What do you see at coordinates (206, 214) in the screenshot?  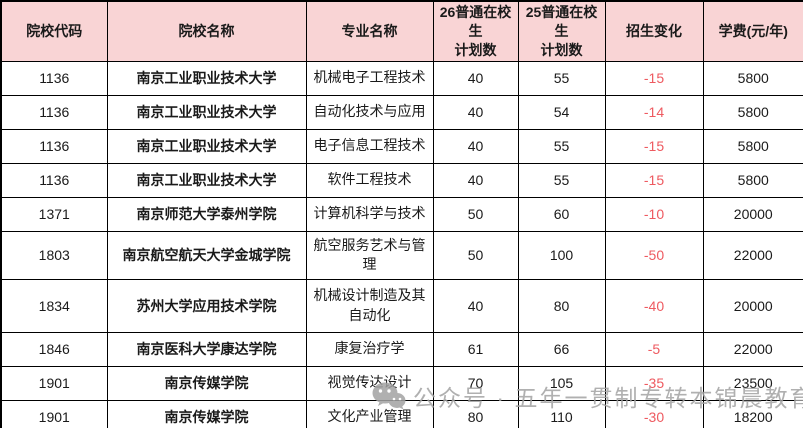 I see `cell-college-name: 南京师范大学泰州学院` at bounding box center [206, 214].